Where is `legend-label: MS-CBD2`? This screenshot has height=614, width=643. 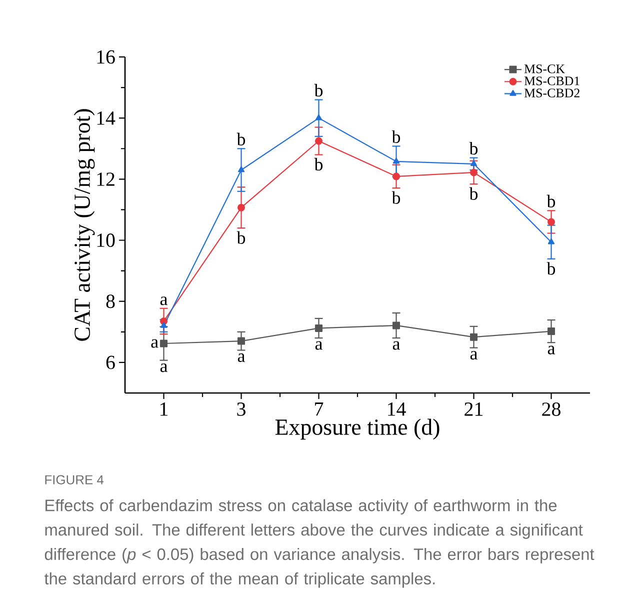
legend-label: MS-CBD2 is located at coordinates (552, 93).